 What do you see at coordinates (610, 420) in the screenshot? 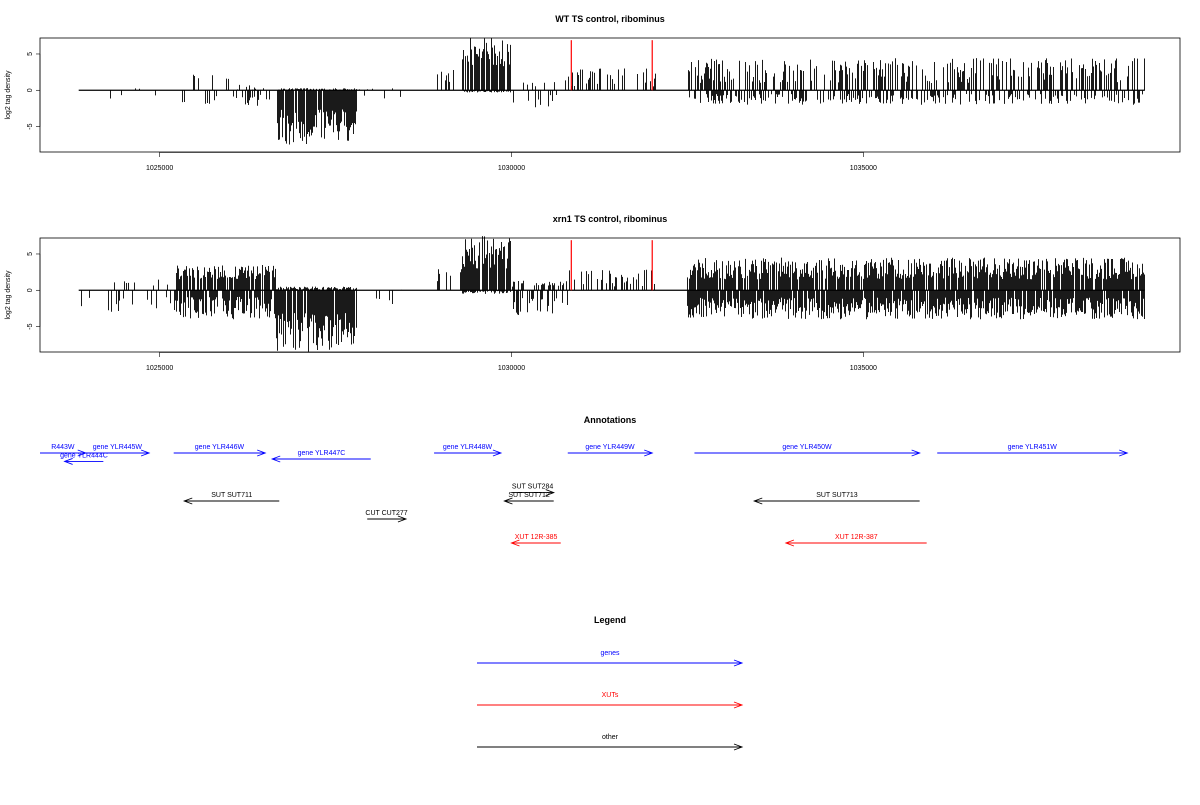
I see `annotations-title: Annotations` at bounding box center [610, 420].